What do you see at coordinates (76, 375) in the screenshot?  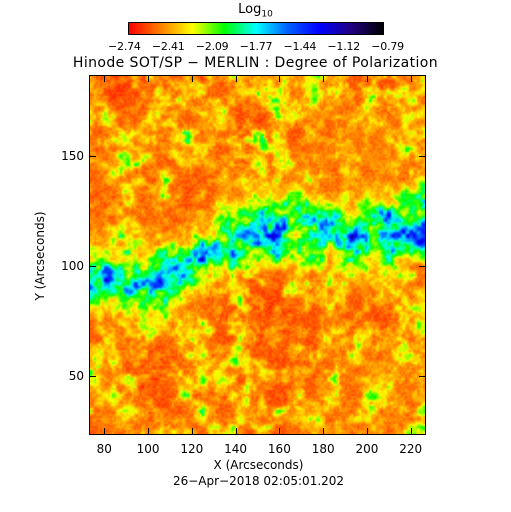 I see `y-tick-label: 50` at bounding box center [76, 375].